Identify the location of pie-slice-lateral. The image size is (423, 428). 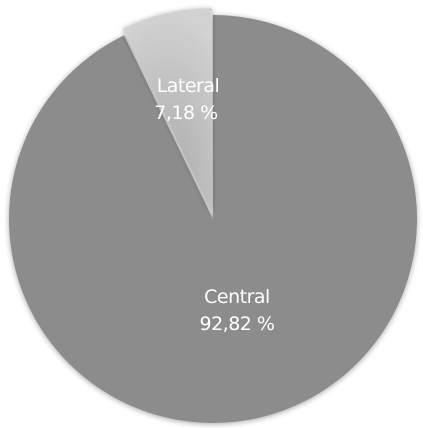
(167, 110).